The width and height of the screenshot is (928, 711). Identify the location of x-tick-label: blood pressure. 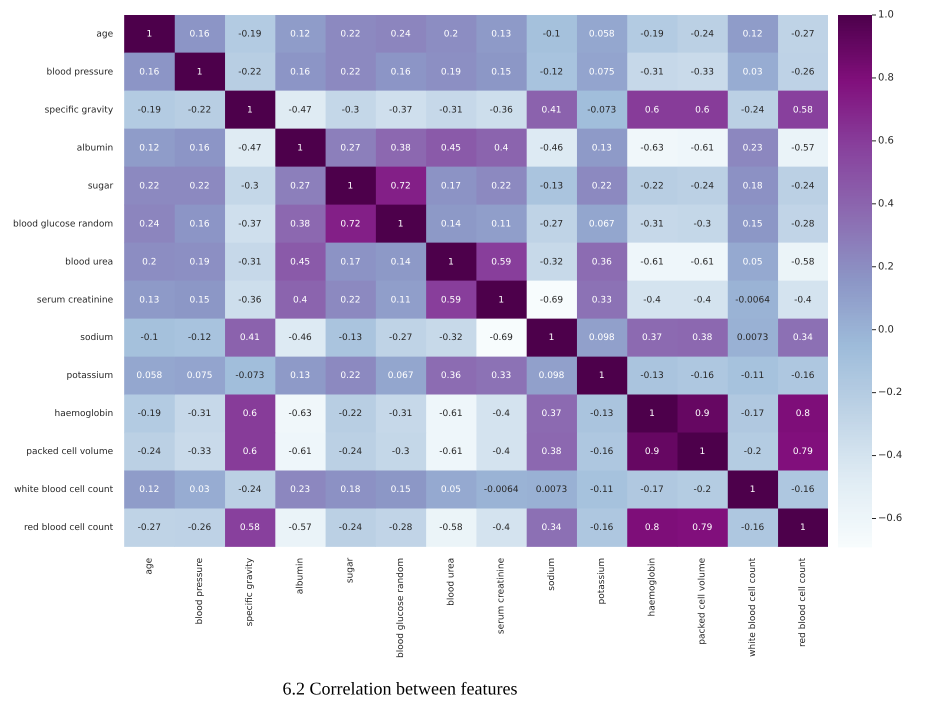
(199, 591).